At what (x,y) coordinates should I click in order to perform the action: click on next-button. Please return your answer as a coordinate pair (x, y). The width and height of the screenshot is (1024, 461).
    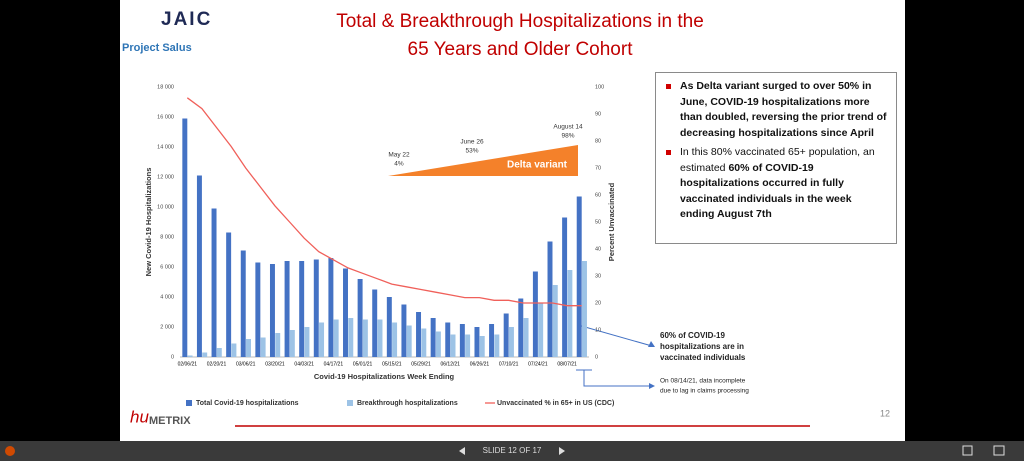
    Looking at the image, I should click on (562, 451).